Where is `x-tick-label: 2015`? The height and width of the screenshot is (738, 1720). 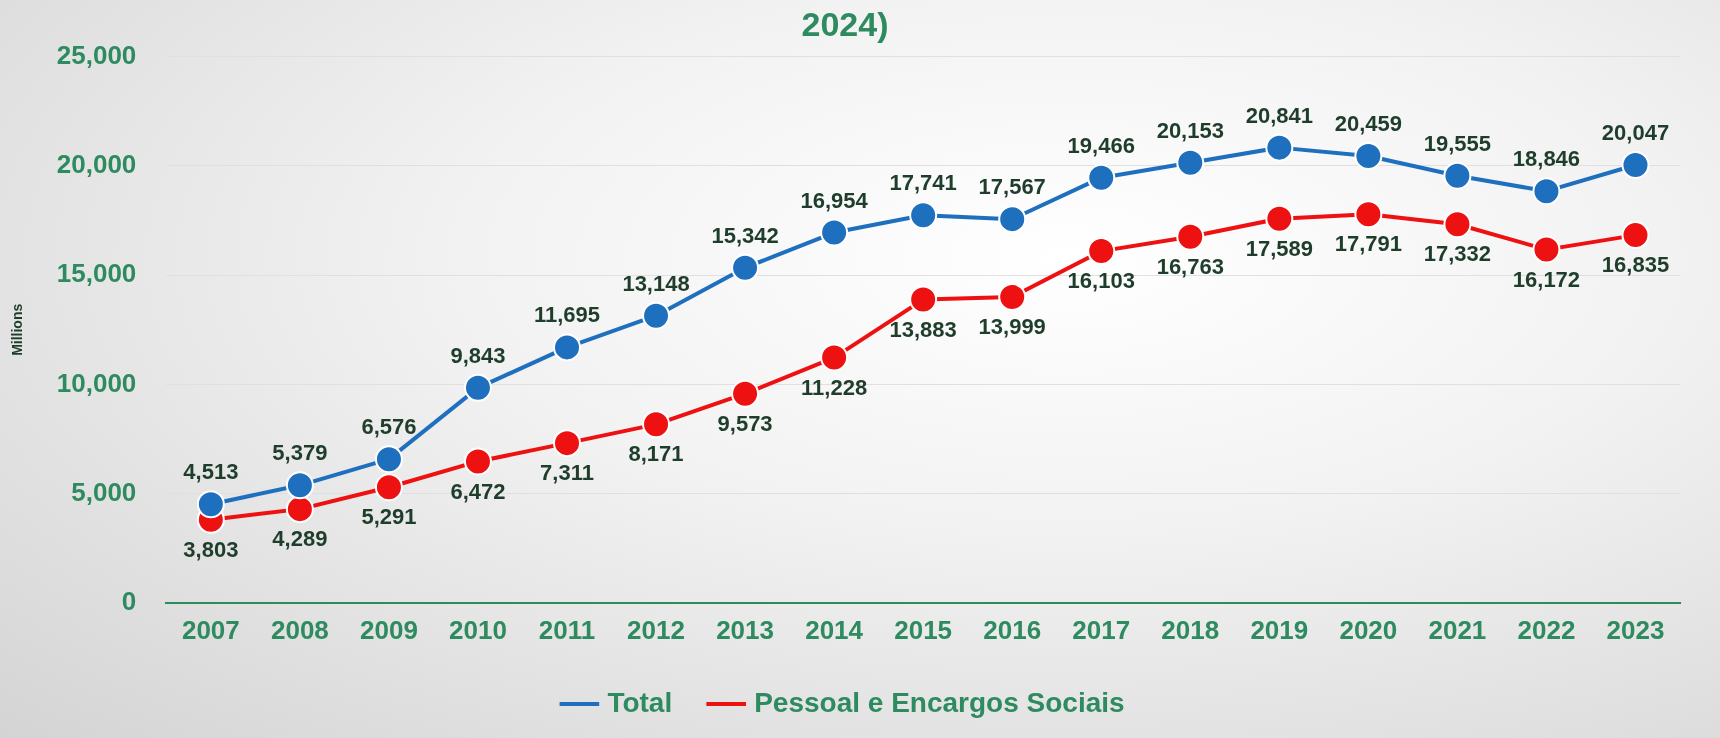 x-tick-label: 2015 is located at coordinates (923, 629).